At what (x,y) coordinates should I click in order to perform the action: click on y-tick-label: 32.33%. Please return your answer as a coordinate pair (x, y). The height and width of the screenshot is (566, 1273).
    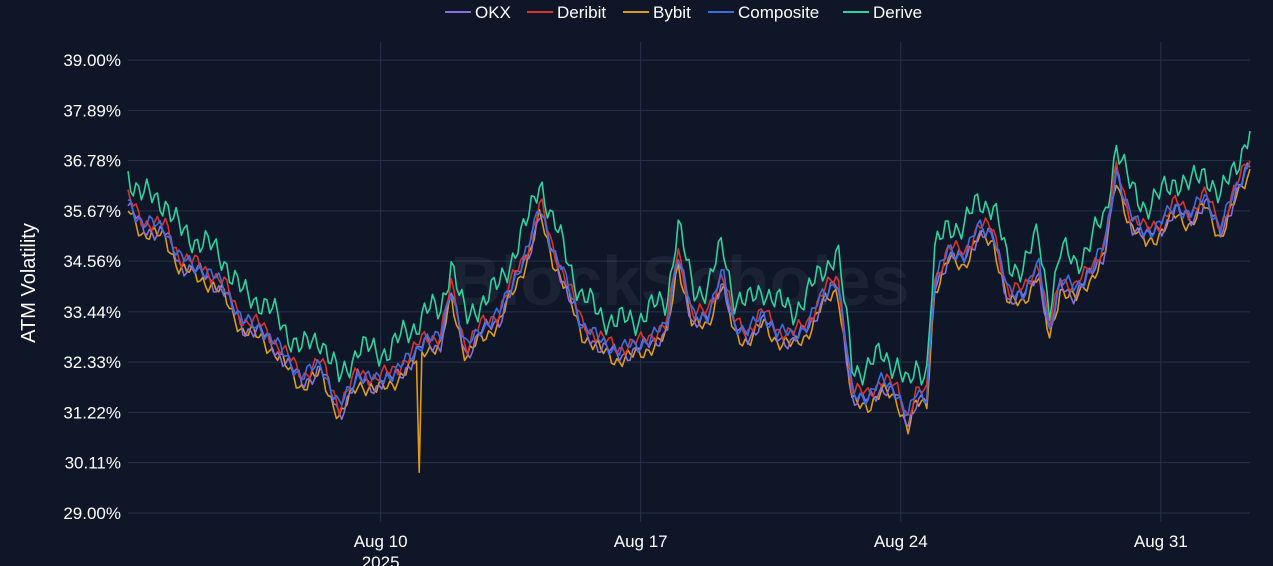
    Looking at the image, I should click on (92, 362).